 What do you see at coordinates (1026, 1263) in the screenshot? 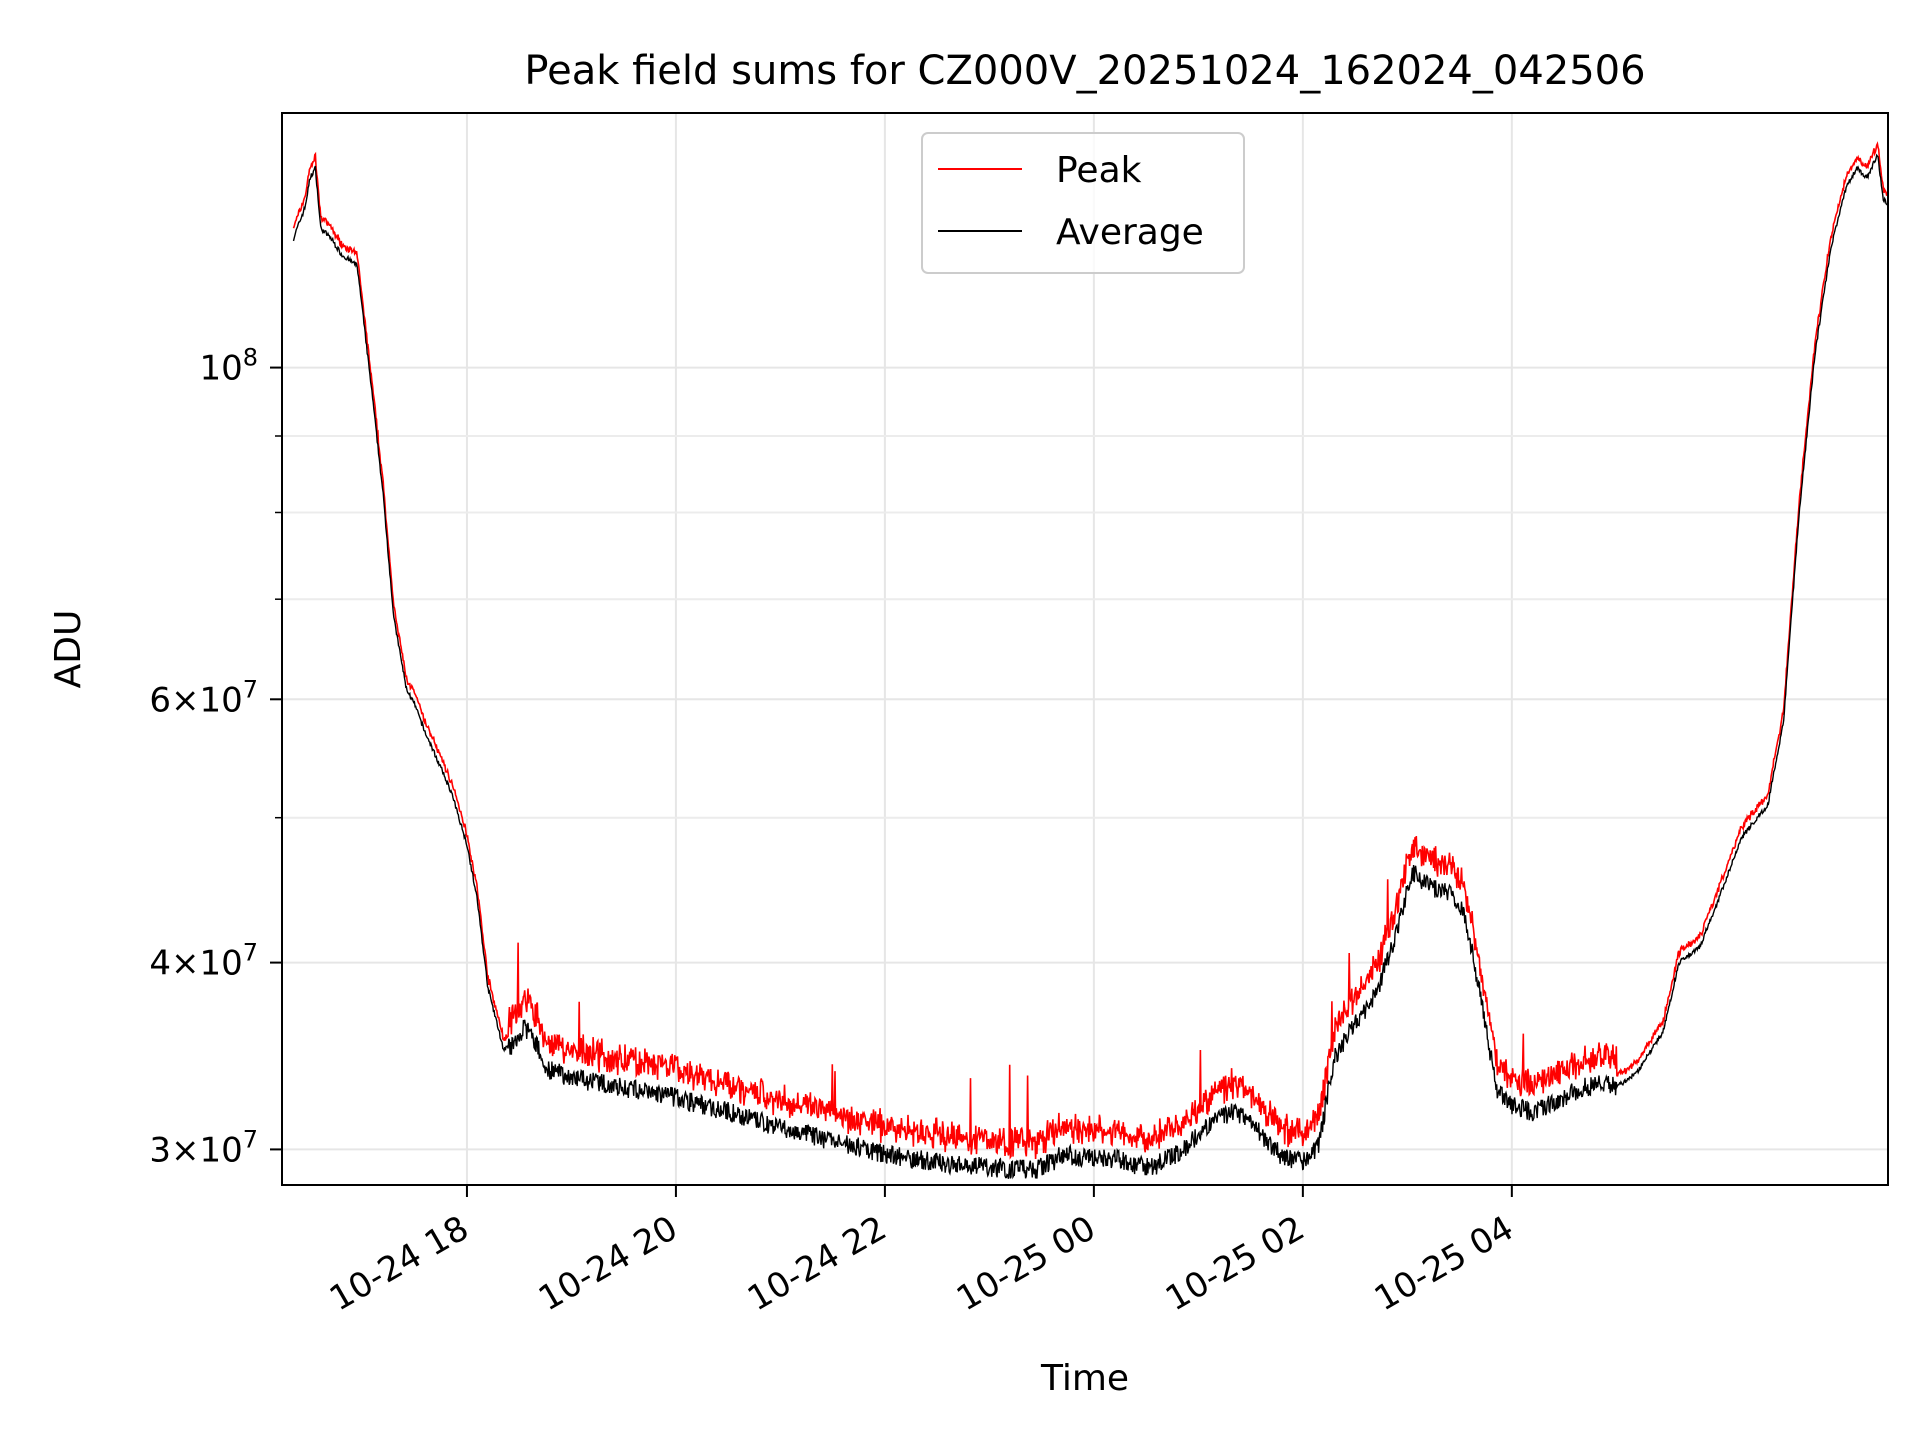
I see `x-tick-label: 10-25 00` at bounding box center [1026, 1263].